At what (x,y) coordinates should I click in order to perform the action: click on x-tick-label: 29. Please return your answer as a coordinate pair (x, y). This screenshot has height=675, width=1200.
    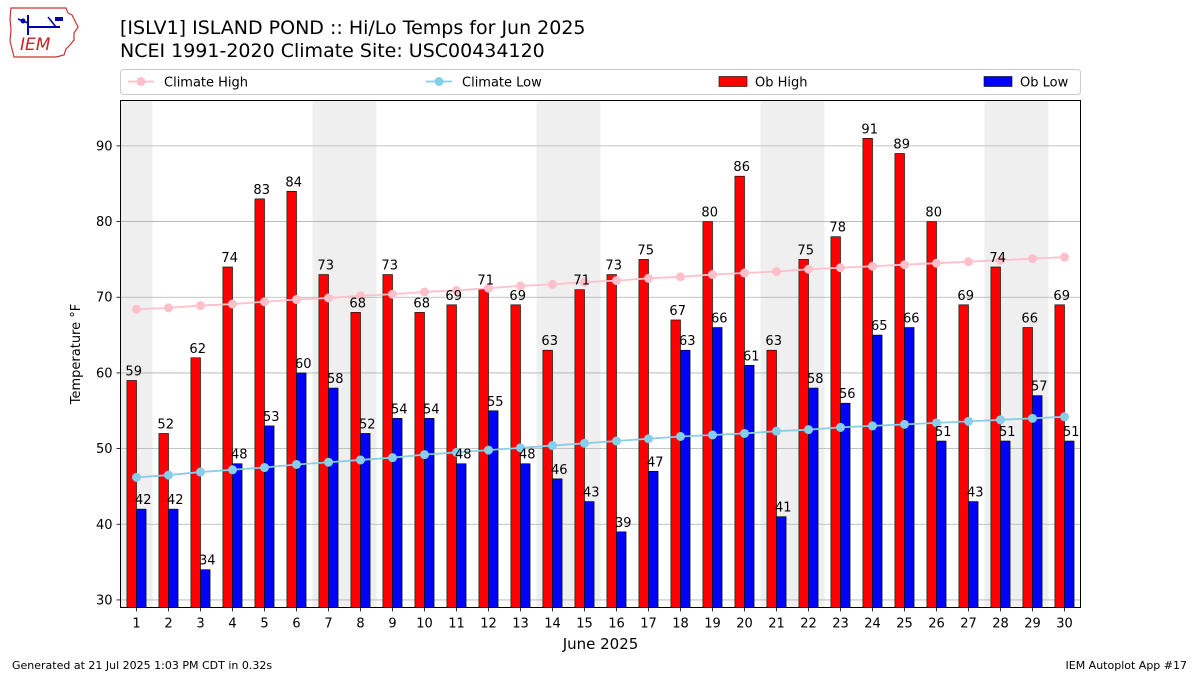
    Looking at the image, I should click on (1032, 624).